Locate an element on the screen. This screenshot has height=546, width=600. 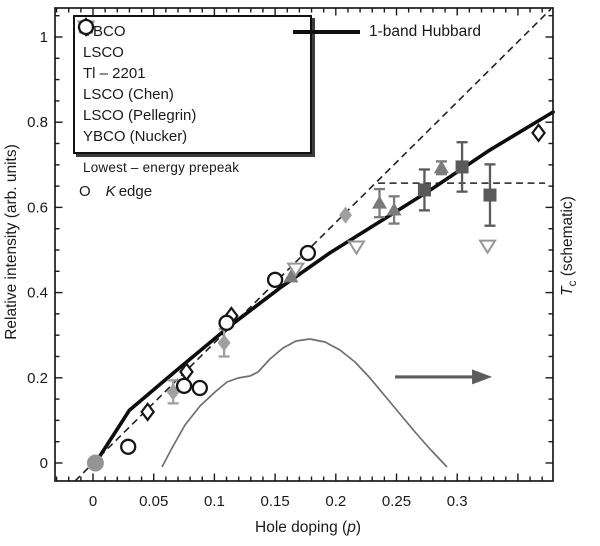
x-tick-label: 0.2 is located at coordinates (335, 501).